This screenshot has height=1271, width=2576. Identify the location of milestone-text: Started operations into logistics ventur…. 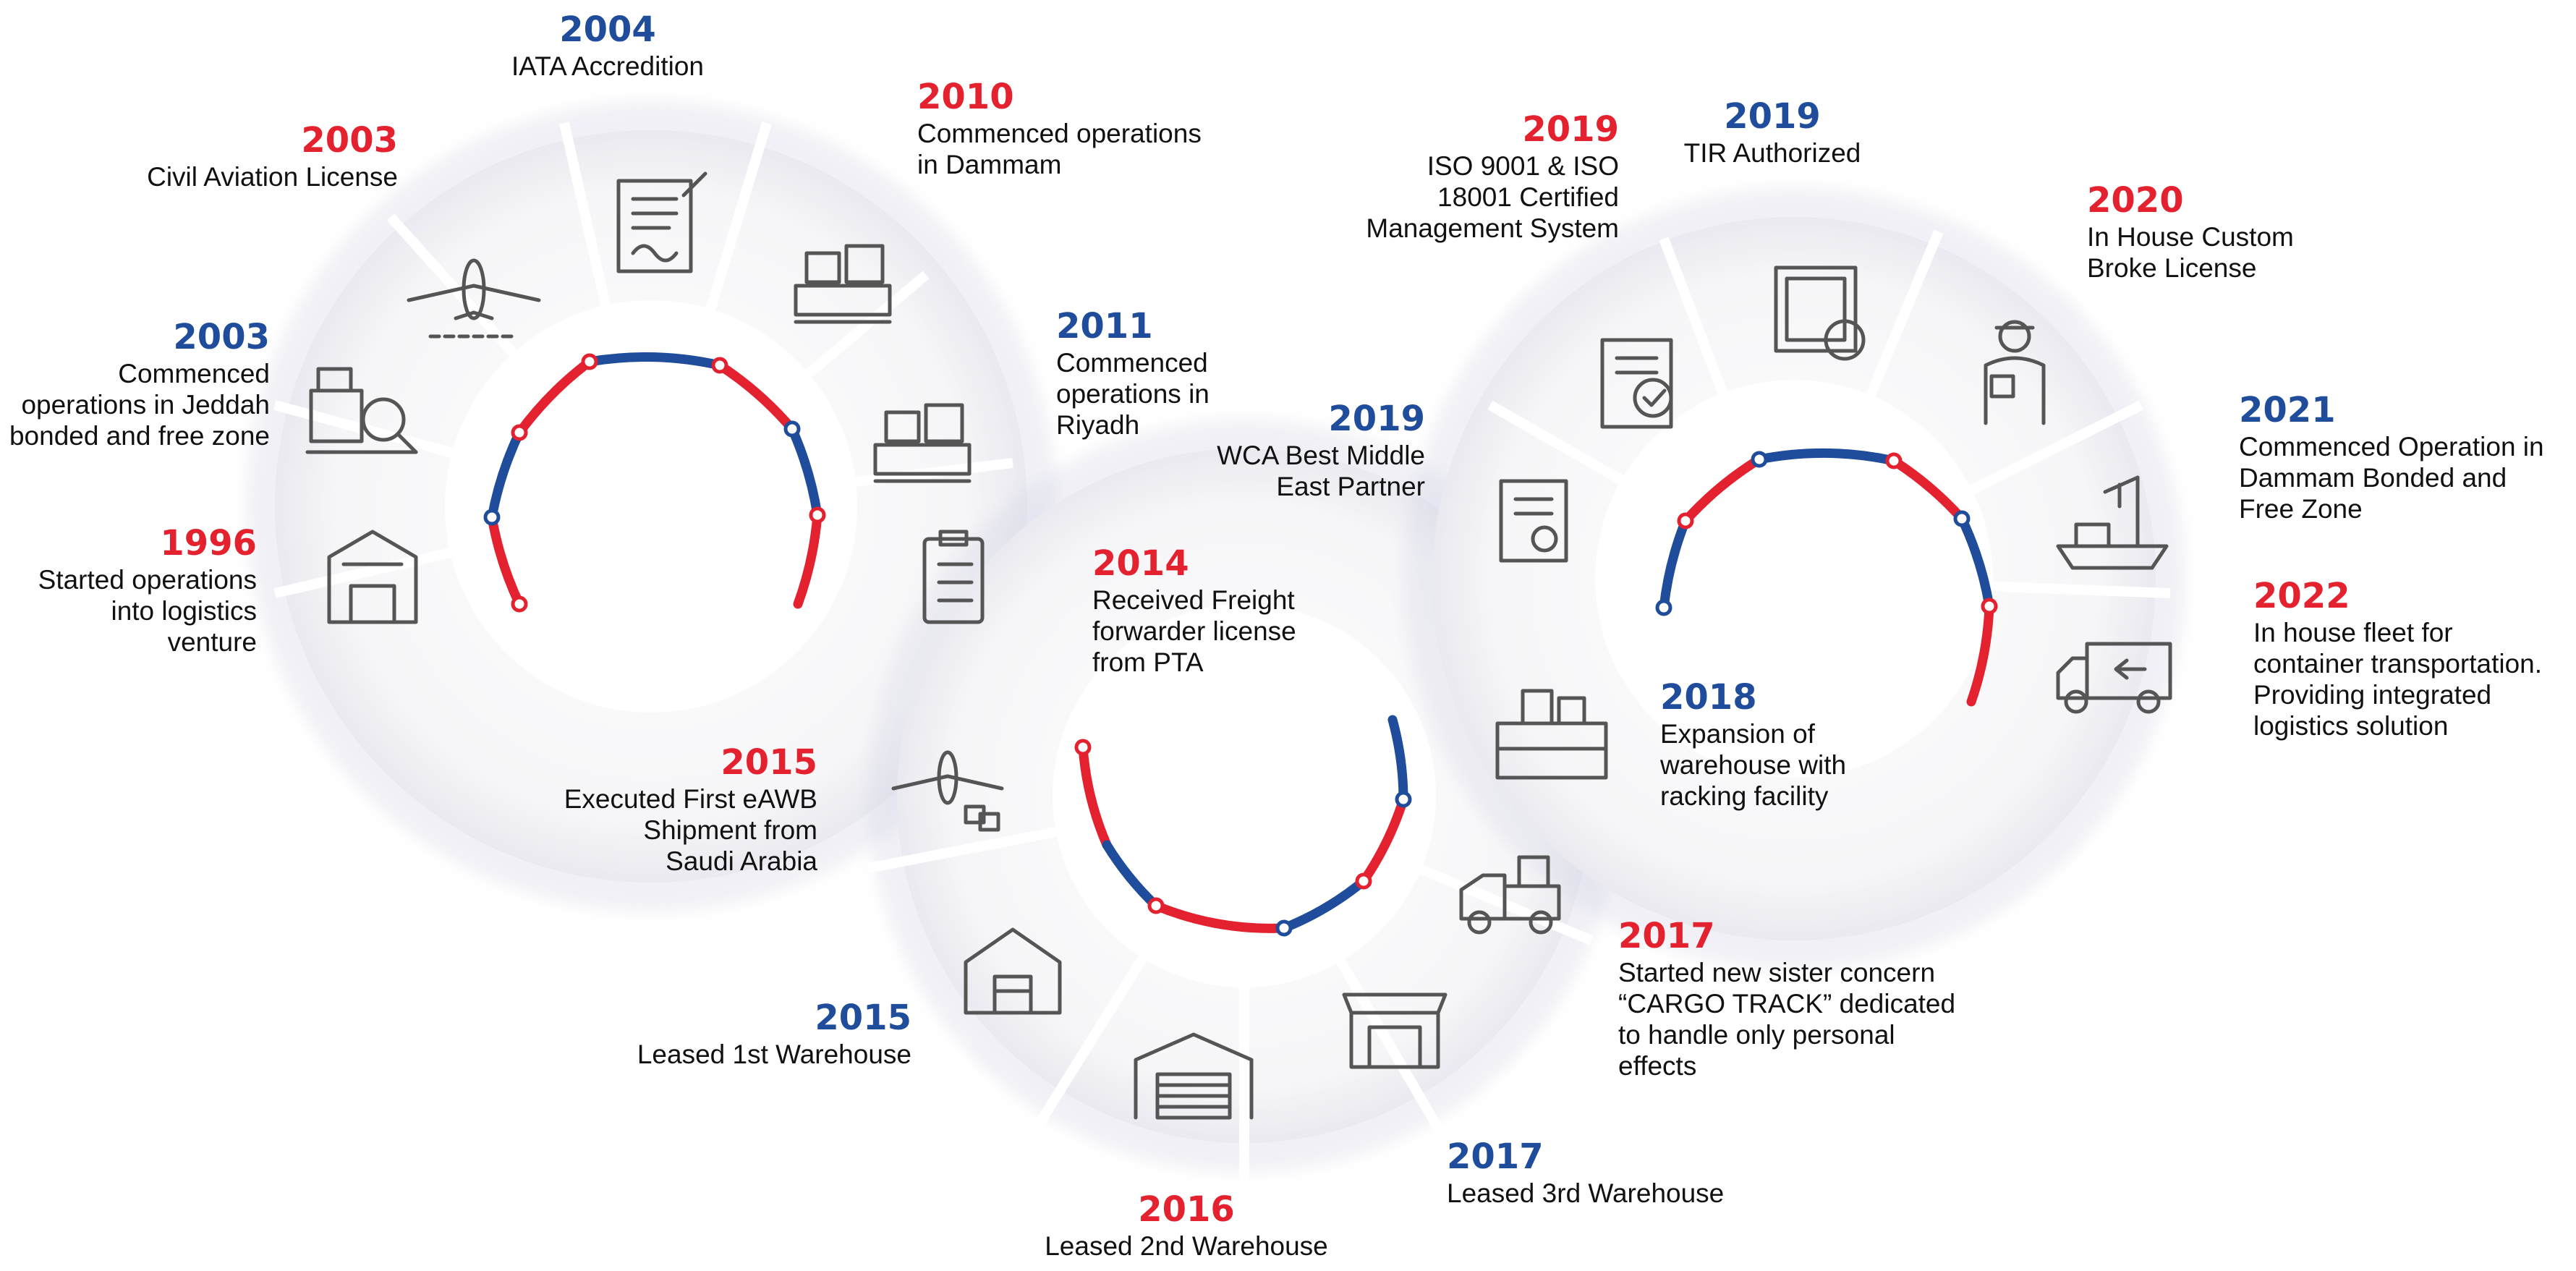
(147, 611).